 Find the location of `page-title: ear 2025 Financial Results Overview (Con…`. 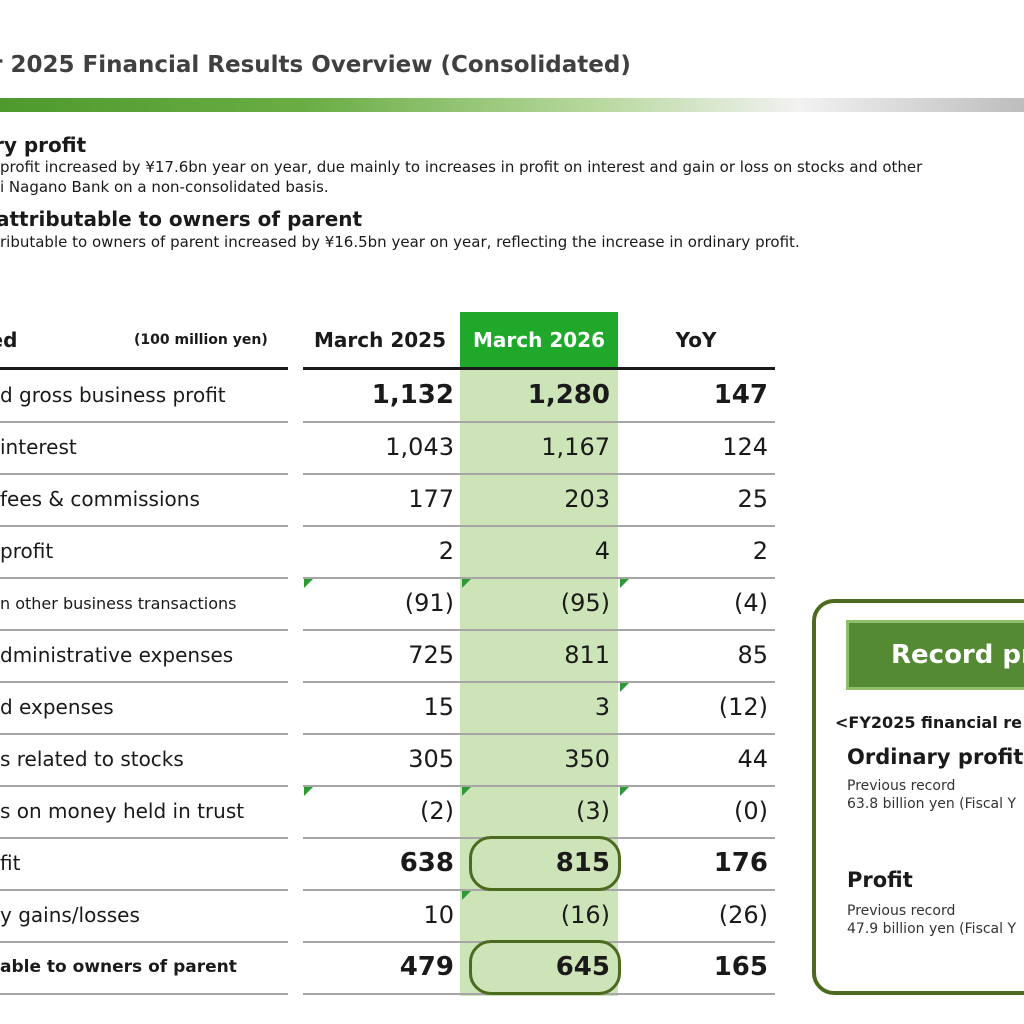

page-title: ear 2025 Financial Results Overview (Con… is located at coordinates (315, 65).